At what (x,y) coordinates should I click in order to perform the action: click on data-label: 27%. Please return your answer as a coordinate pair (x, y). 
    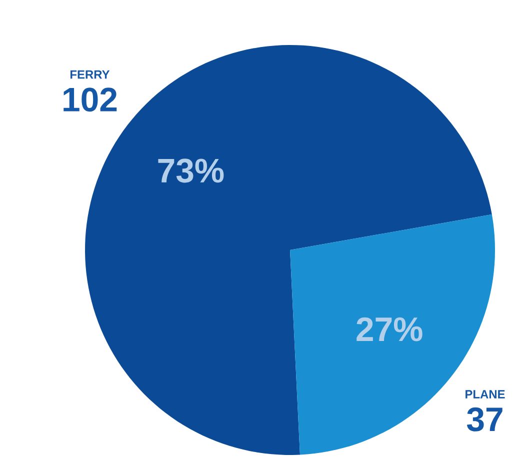
    Looking at the image, I should click on (389, 329).